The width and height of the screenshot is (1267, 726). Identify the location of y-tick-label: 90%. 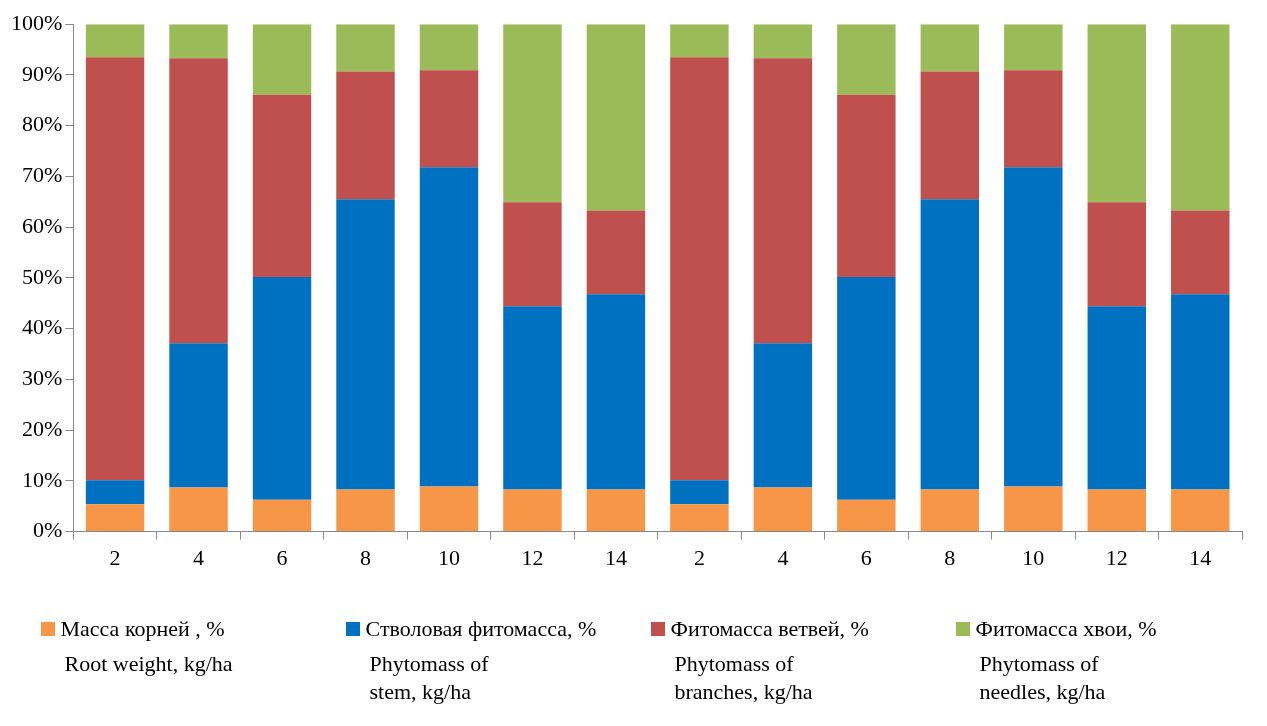
(42, 73).